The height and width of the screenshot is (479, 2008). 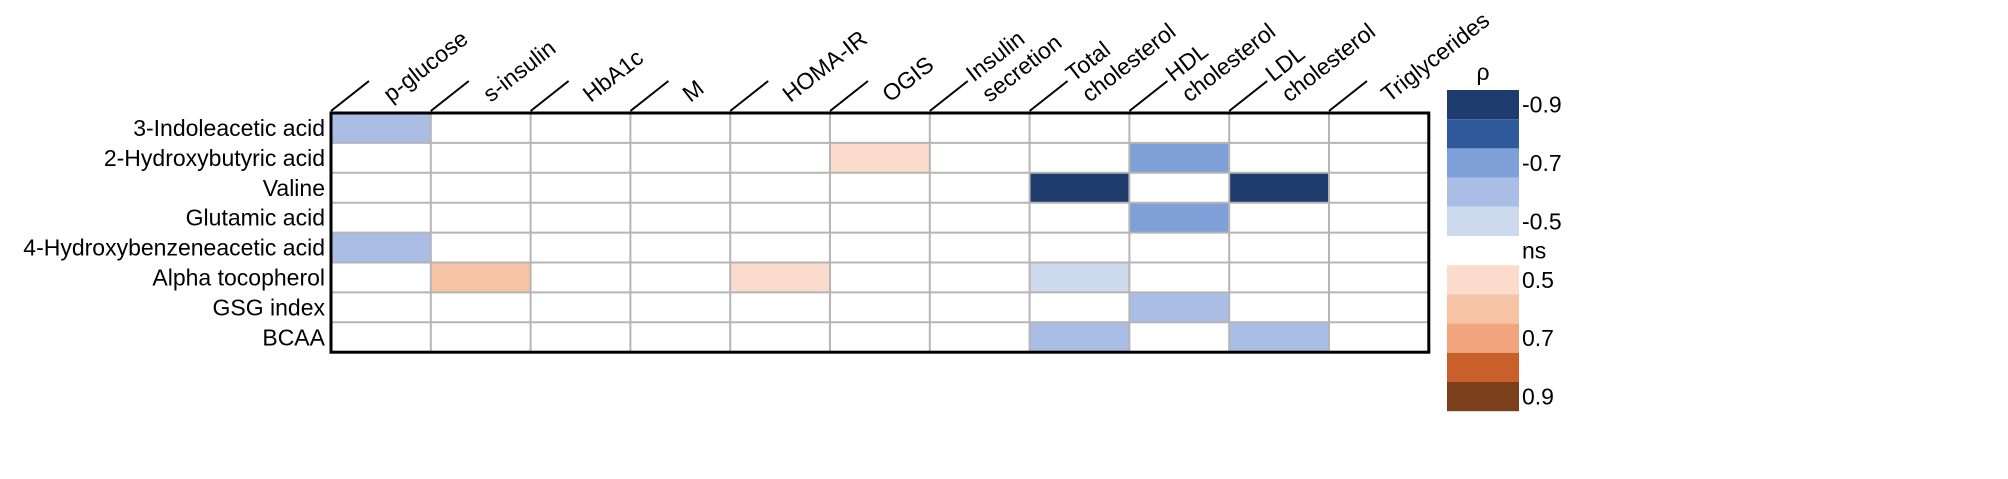 What do you see at coordinates (1220, 53) in the screenshot?
I see `column-label: HDLcholesterol` at bounding box center [1220, 53].